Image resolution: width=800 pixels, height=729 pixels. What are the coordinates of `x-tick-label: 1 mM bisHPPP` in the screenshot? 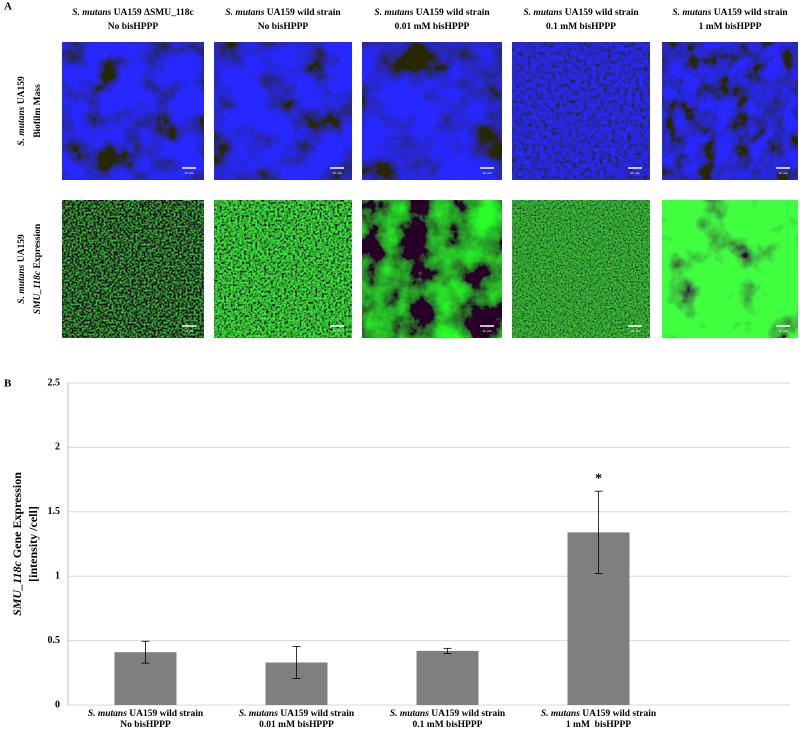 It's located at (598, 724).